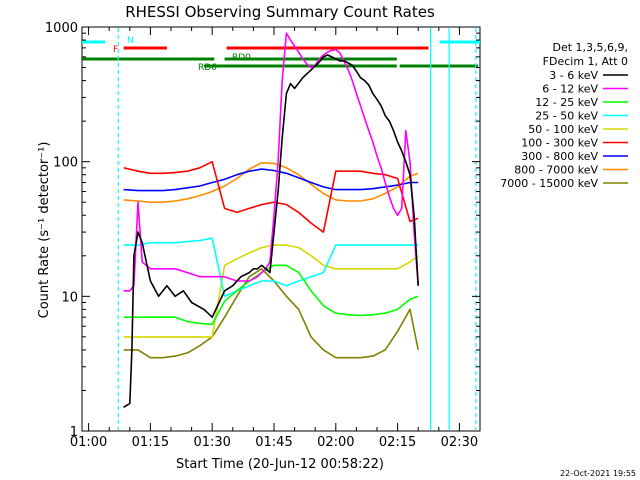 The height and width of the screenshot is (480, 640). What do you see at coordinates (61, 28) in the screenshot?
I see `y-tick-label: 1000` at bounding box center [61, 28].